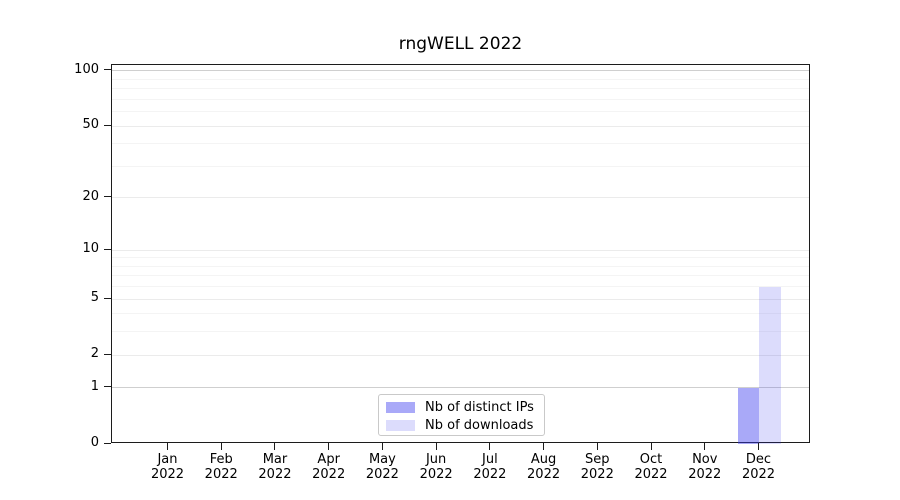 The image size is (900, 500). Describe the element at coordinates (329, 467) in the screenshot. I see `x-tick-label: Apr 2022` at that location.